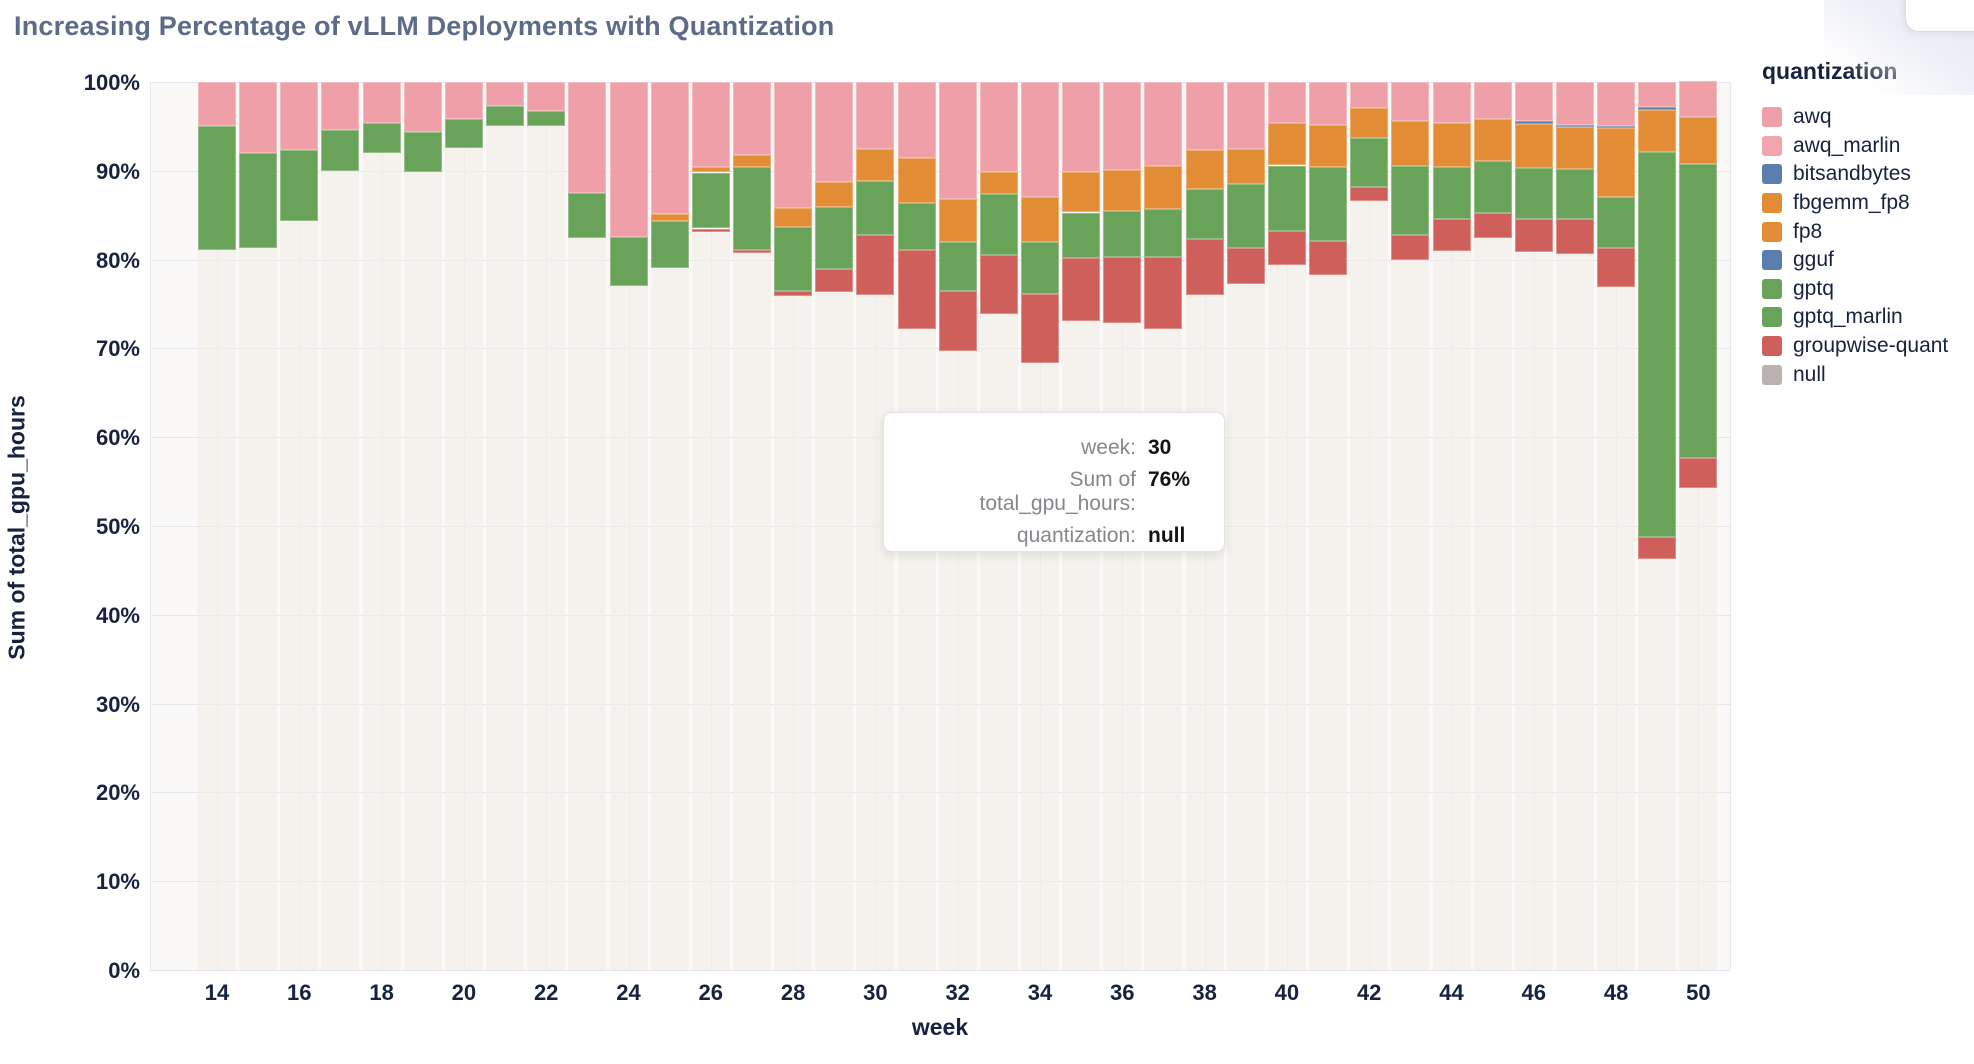 The height and width of the screenshot is (1064, 1974). Describe the element at coordinates (1855, 146) in the screenshot. I see `legend-item-awq_marlin: awq_marlin` at that location.